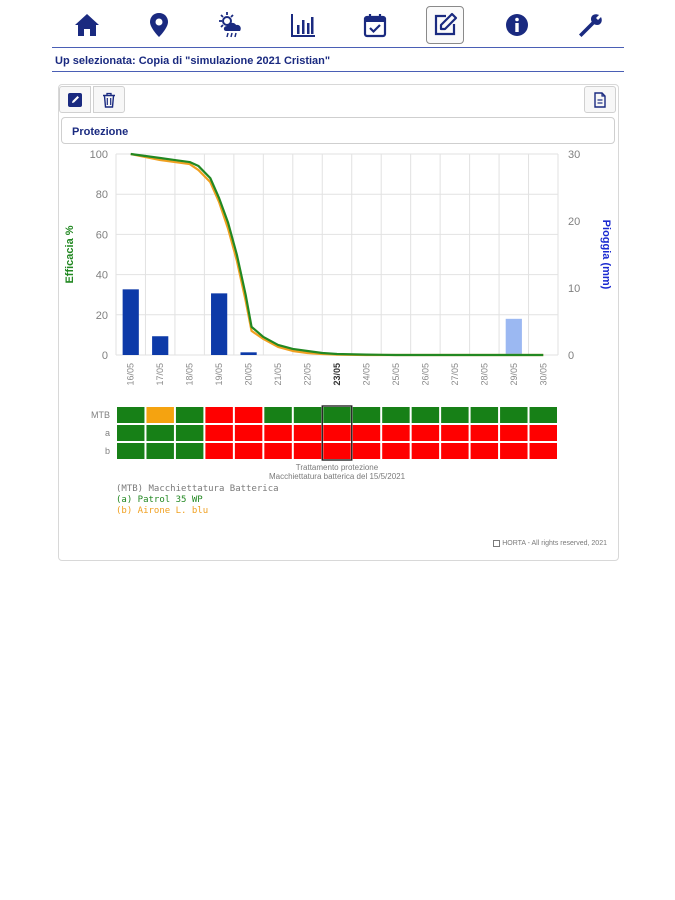 Image resolution: width=675 pixels, height=900 pixels. I want to click on left-tick-label: 60, so click(102, 235).